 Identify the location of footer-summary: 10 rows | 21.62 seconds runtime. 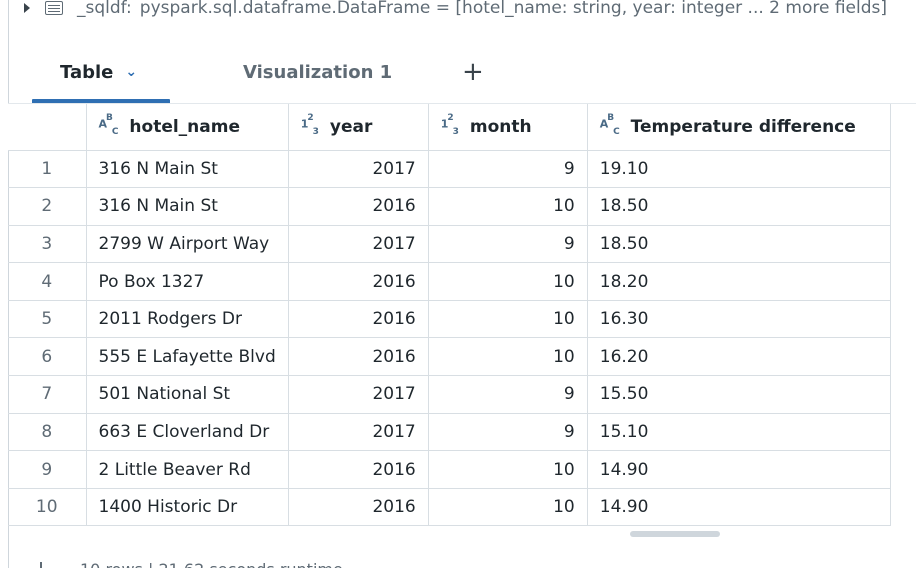
(211, 564).